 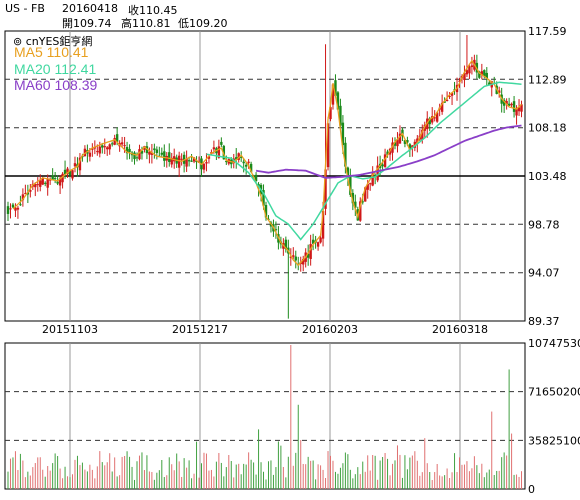 What do you see at coordinates (200, 329) in the screenshot?
I see `x-tick-label: 20151217` at bounding box center [200, 329].